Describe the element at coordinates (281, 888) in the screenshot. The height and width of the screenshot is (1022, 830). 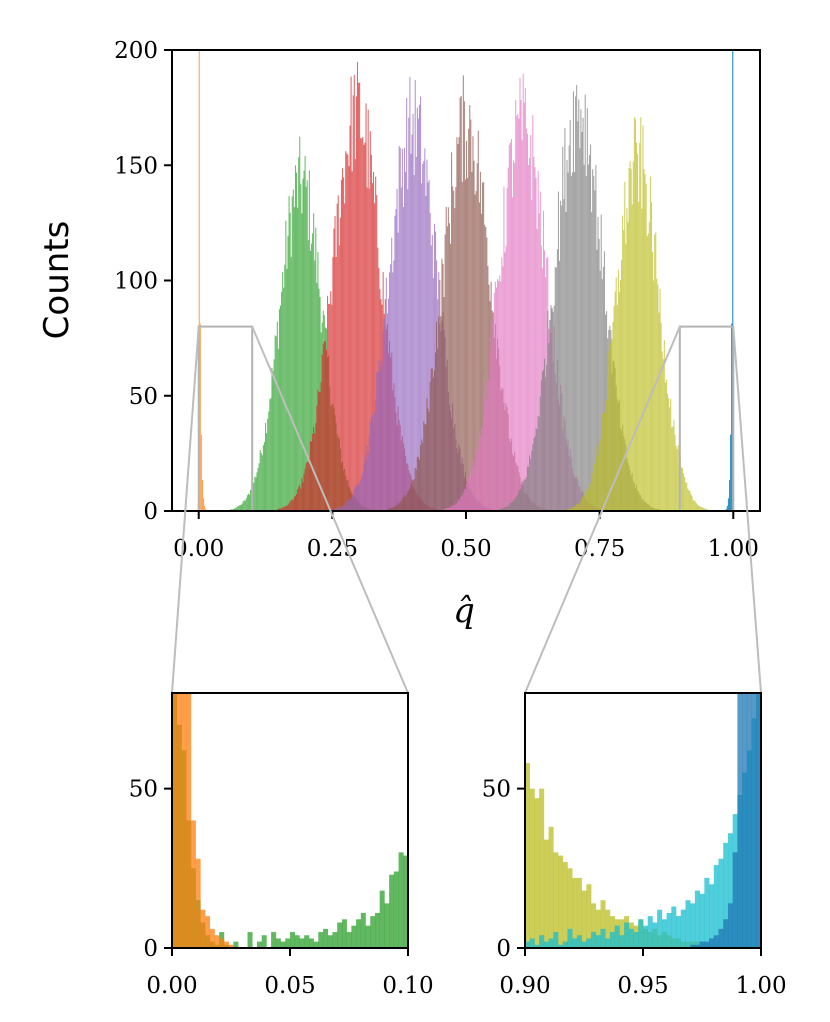
I see `left-inset-axis-ticks: 0.00 0.05 0.10 0 50` at that location.